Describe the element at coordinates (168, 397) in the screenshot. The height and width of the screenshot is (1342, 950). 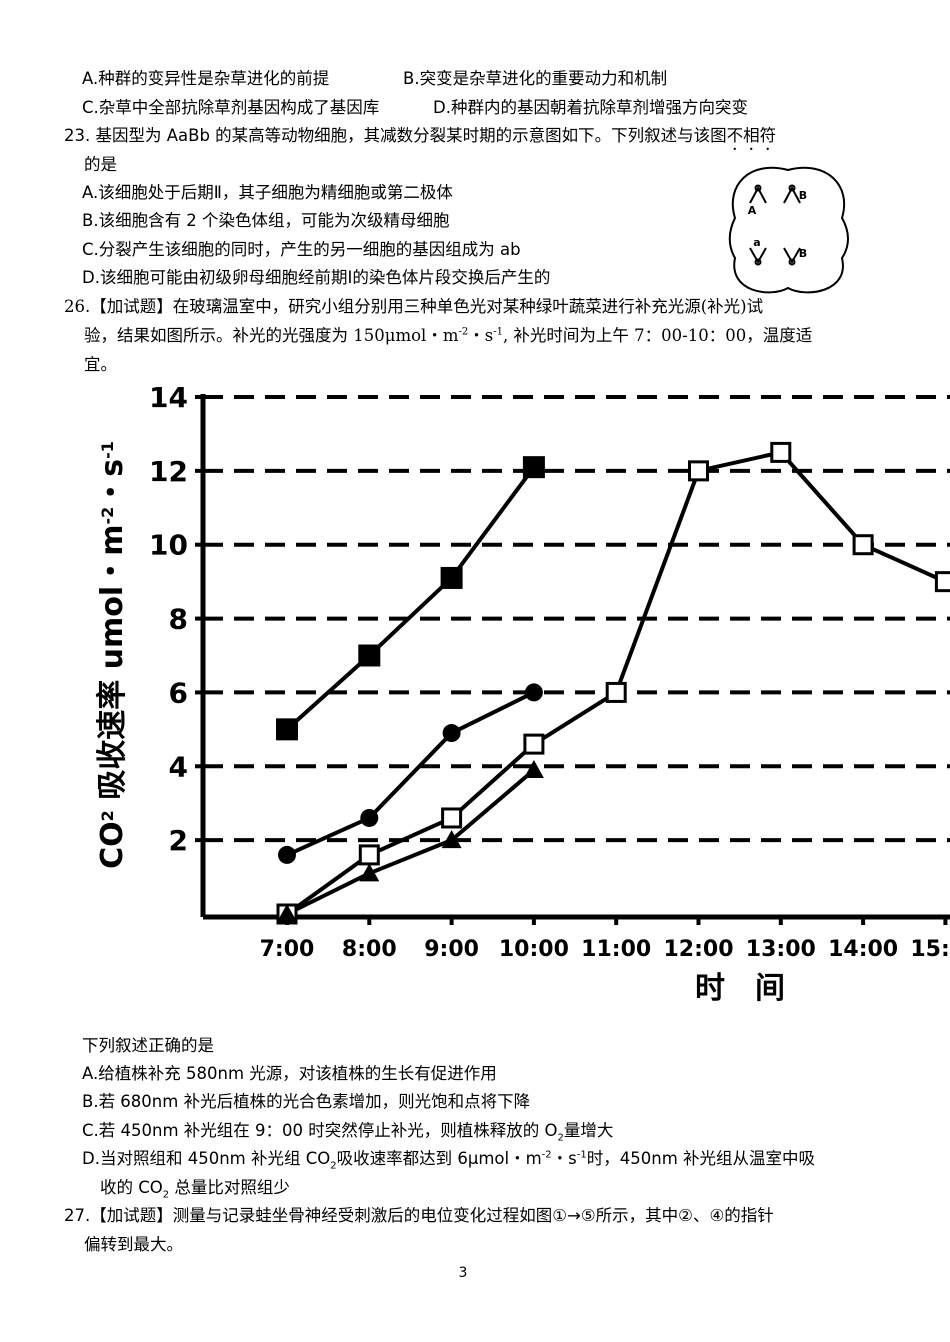
I see `y-tick-label: 14` at that location.